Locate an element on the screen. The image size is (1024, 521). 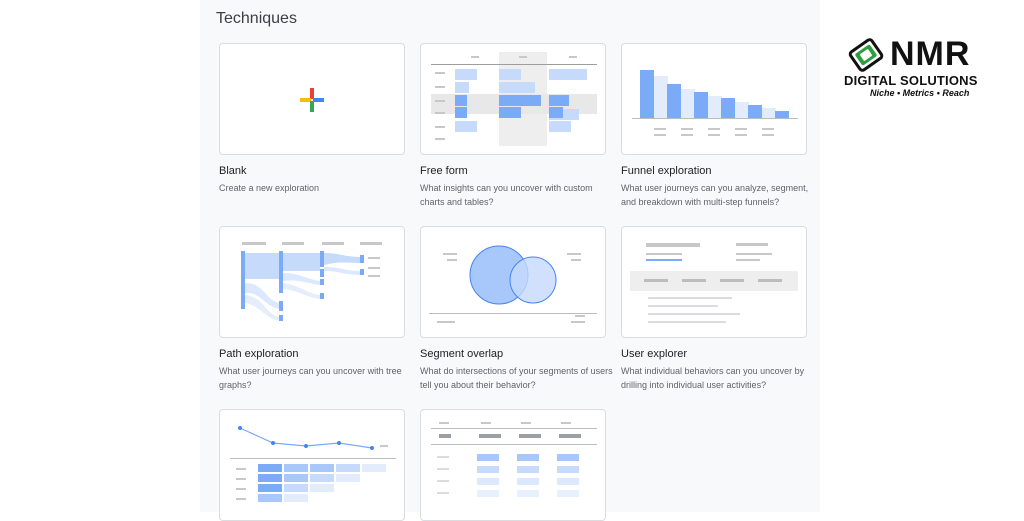
thumbnail-user-explorer is located at coordinates (714, 282).